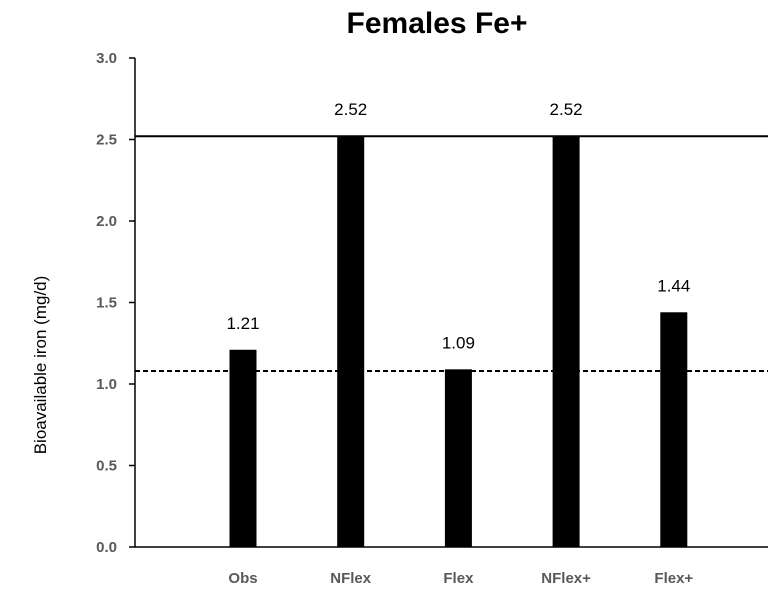  What do you see at coordinates (243, 448) in the screenshot?
I see `bar-obs` at bounding box center [243, 448].